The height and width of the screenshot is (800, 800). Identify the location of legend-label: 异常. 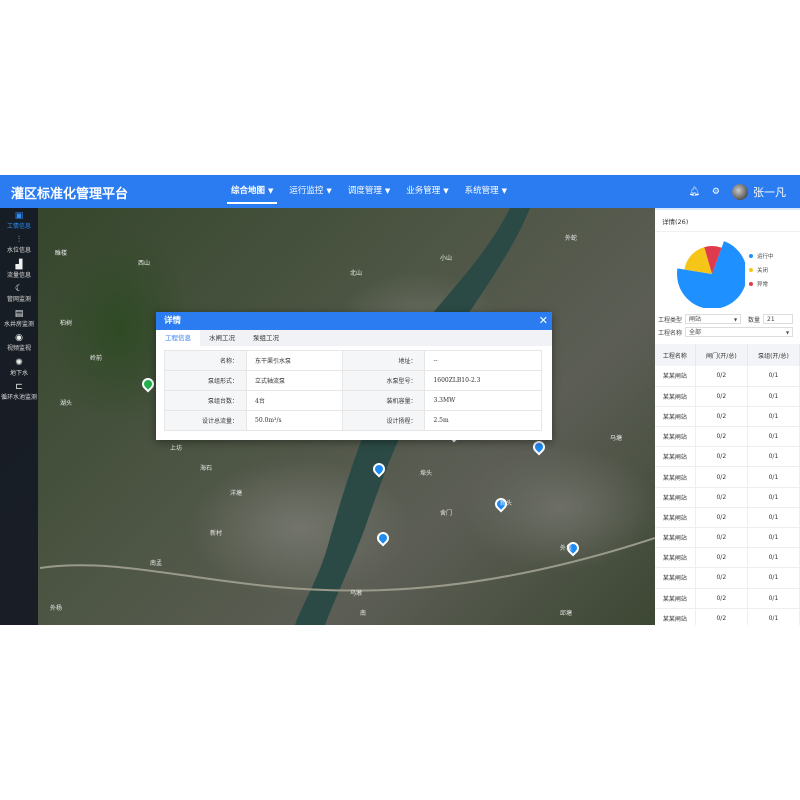
(763, 285).